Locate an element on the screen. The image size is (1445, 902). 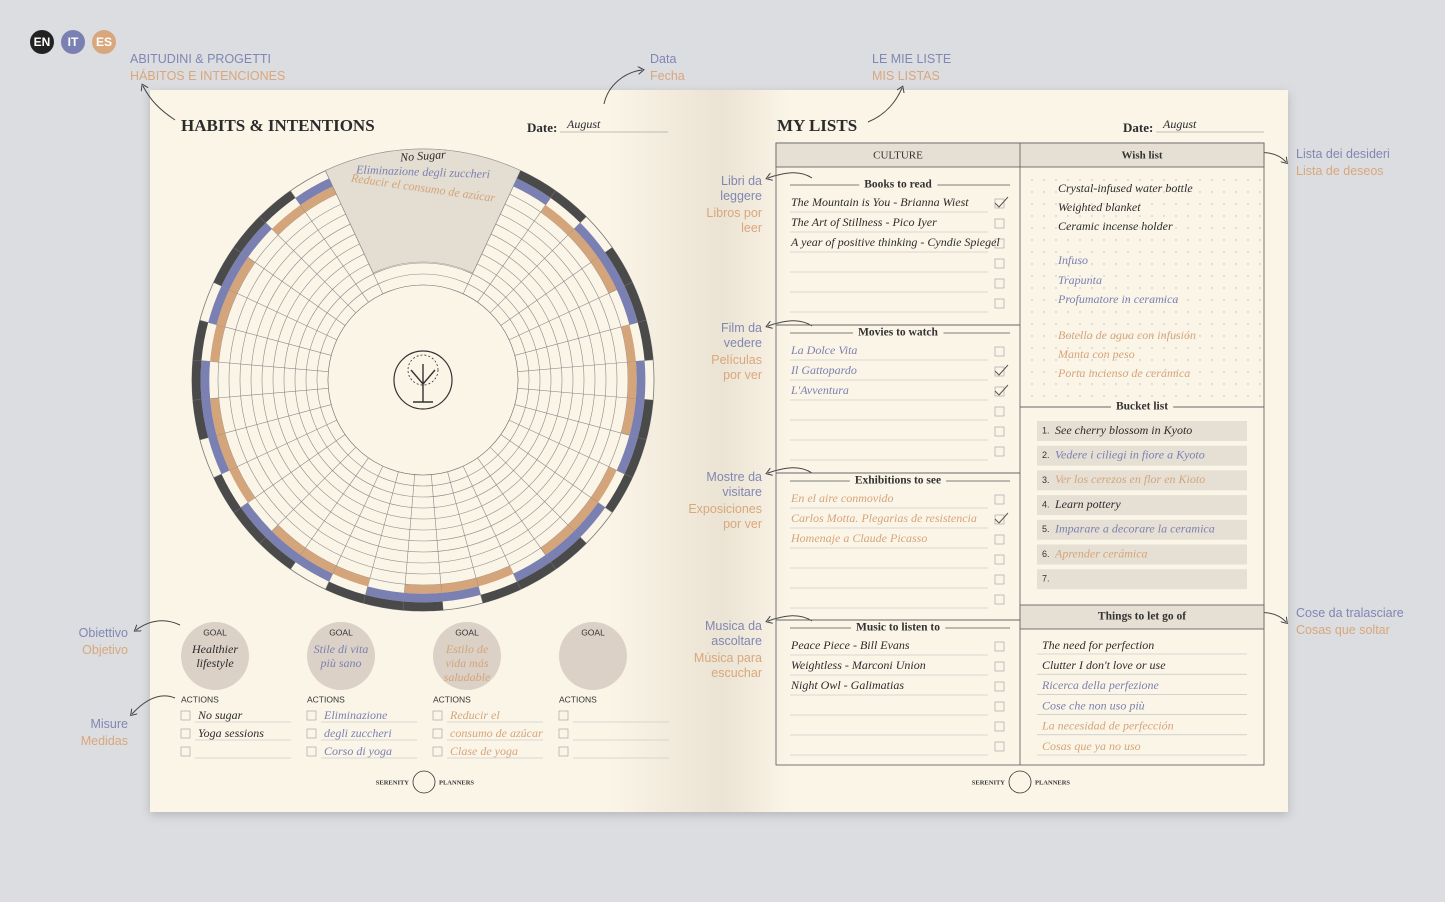
list-item: Peace Piece - Bill Evans is located at coordinates (850, 645).